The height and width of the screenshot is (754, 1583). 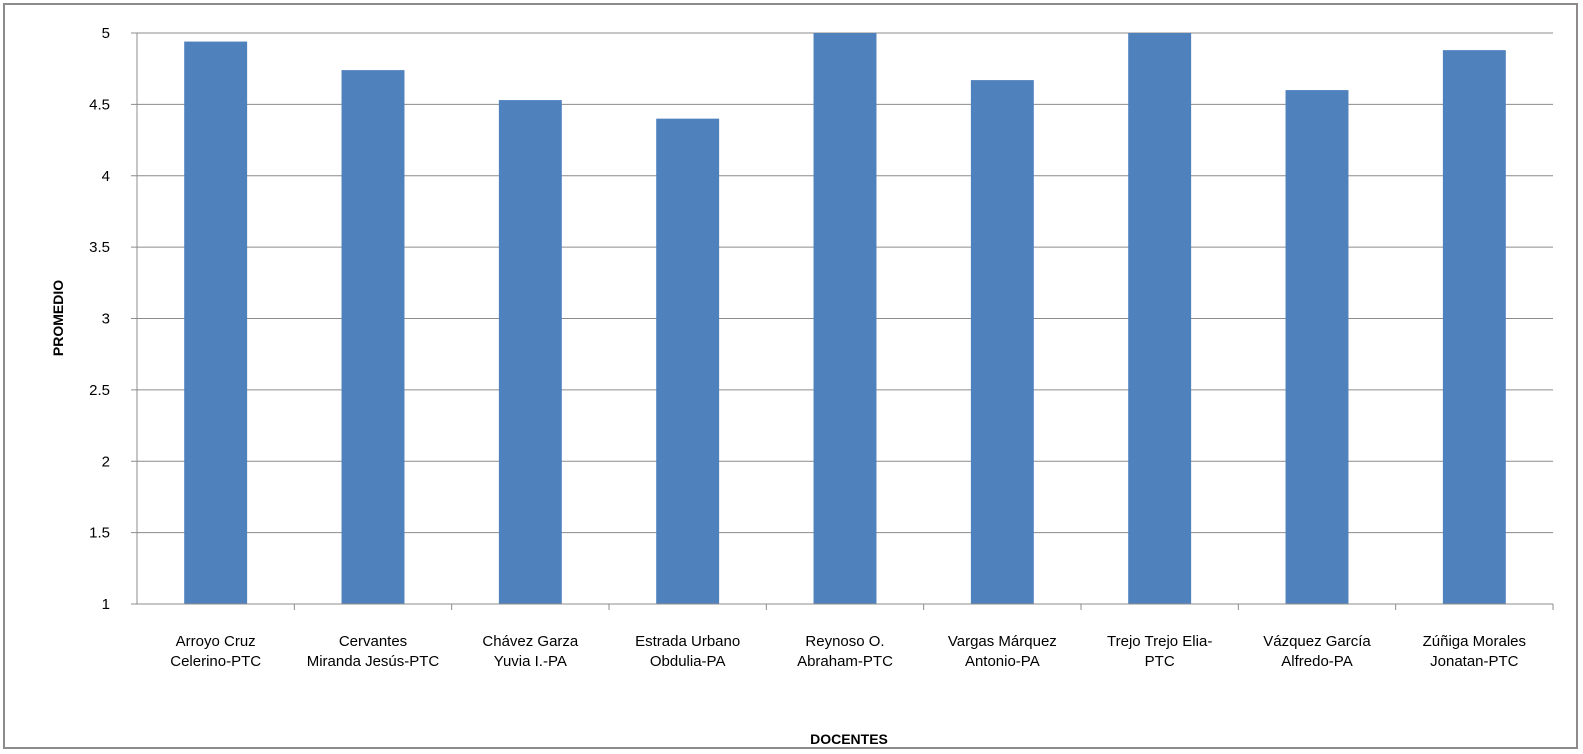 I want to click on x-category-label: Estrada Urbano, so click(x=687, y=641).